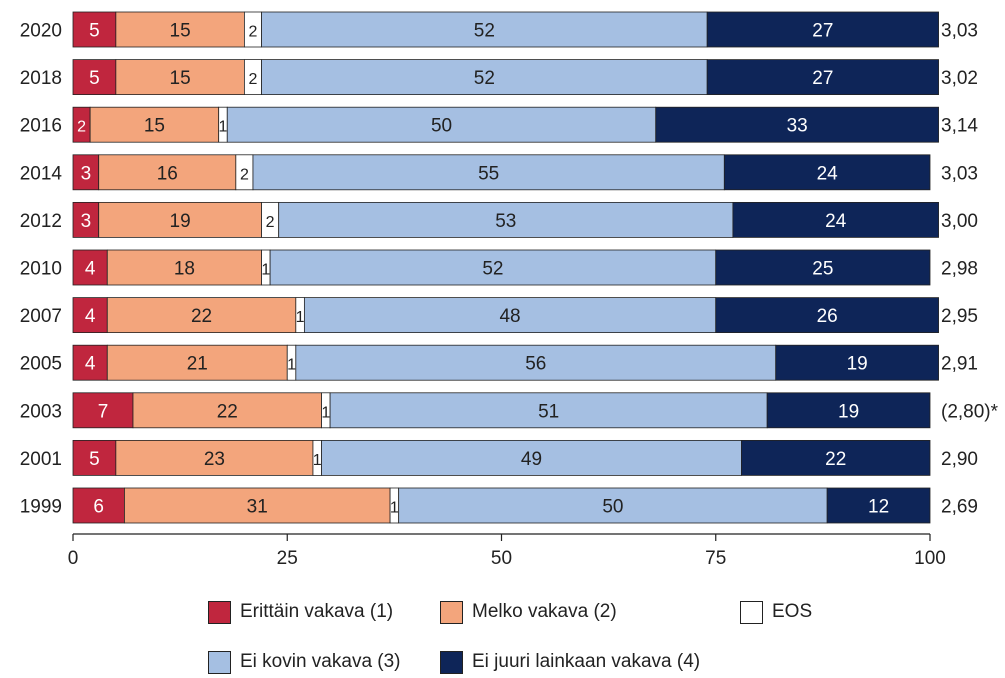 The height and width of the screenshot is (678, 1005). What do you see at coordinates (41, 316) in the screenshot?
I see `category-label: 2007` at bounding box center [41, 316].